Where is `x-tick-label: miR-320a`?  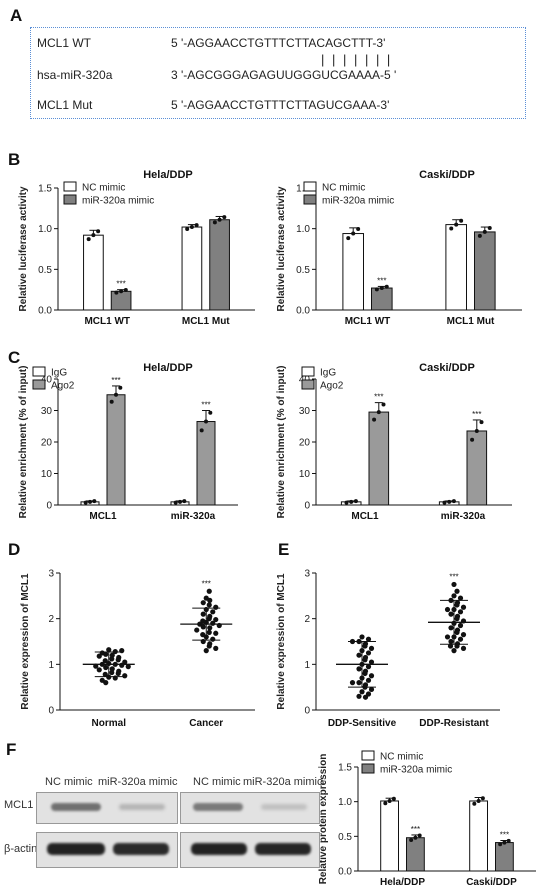
x-tick-label: miR-320a is located at coordinates (463, 516).